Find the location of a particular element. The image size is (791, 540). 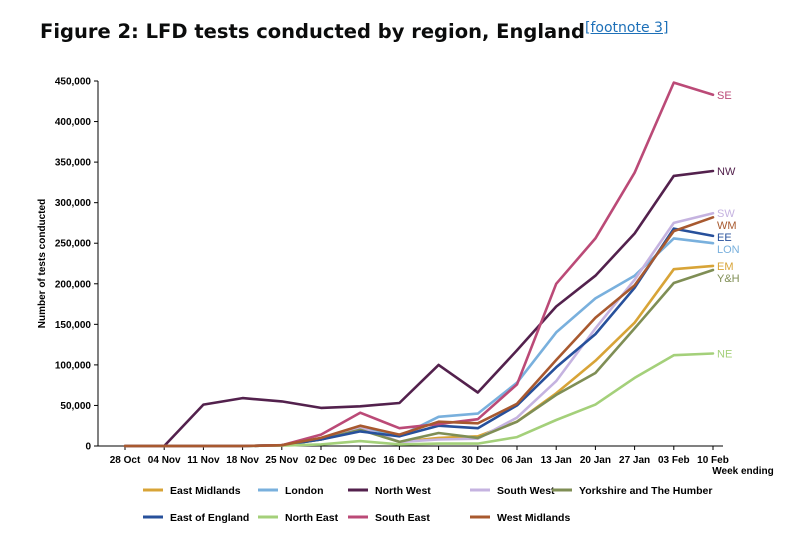

y-tick-label: 400,000 is located at coordinates (73, 122).